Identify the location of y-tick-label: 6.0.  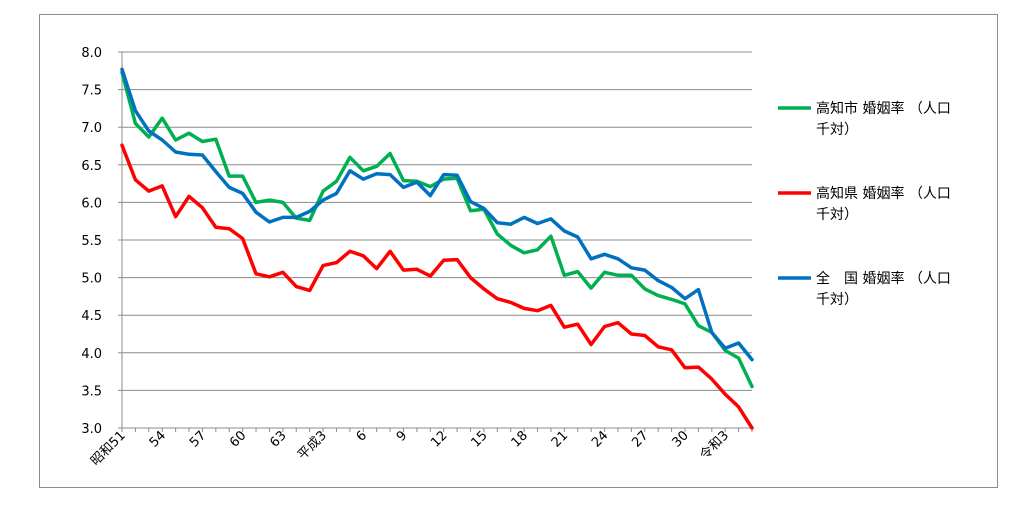
(91, 203).